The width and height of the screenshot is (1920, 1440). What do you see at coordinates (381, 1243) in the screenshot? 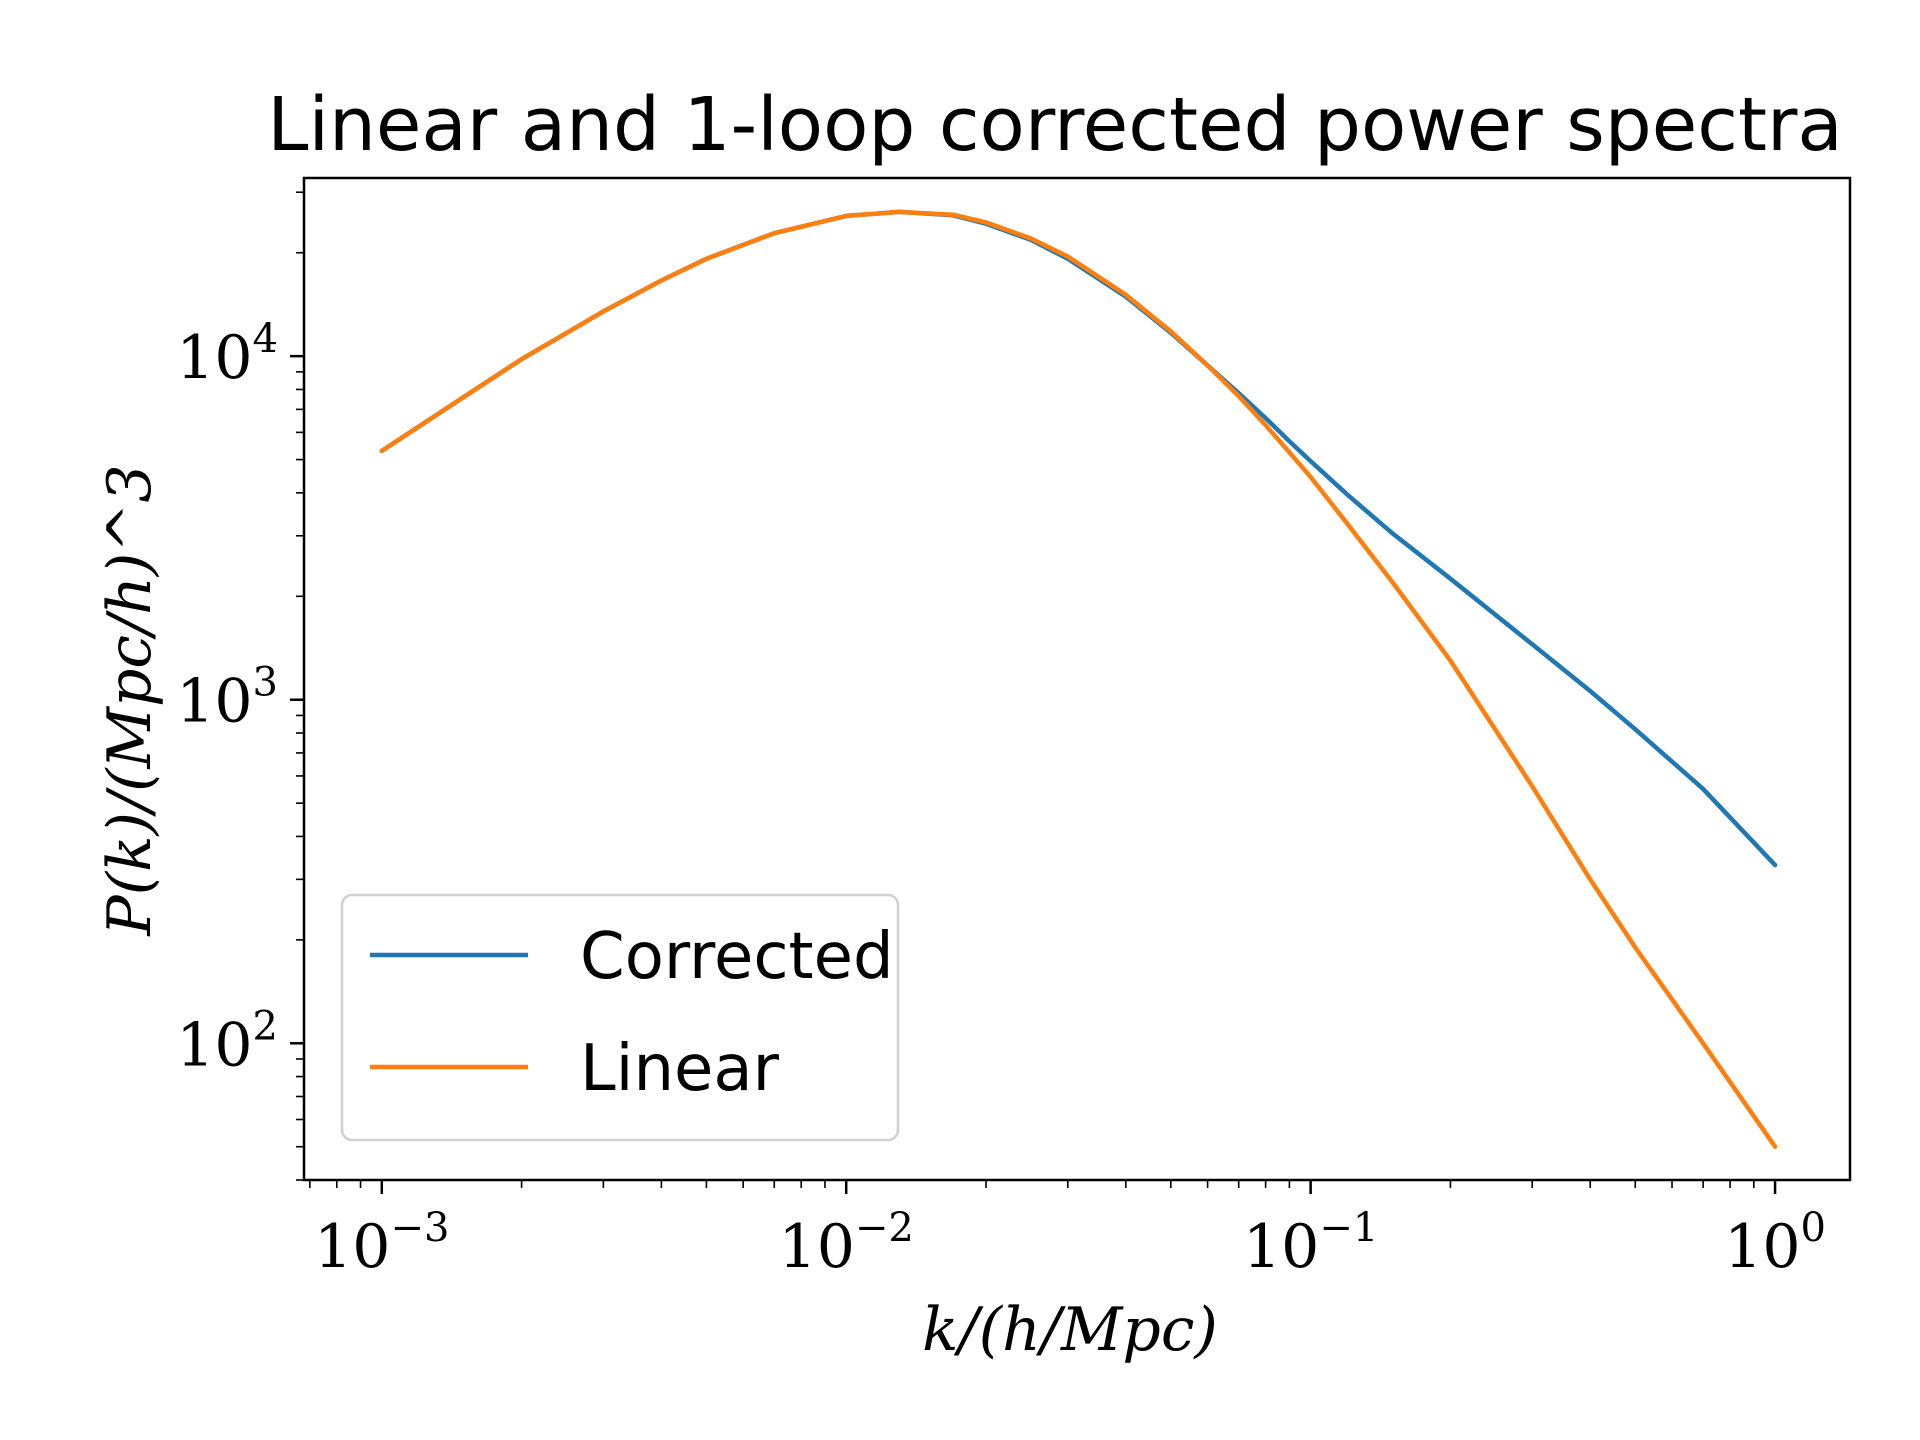
I see `x-tick-label: 10⁻³` at bounding box center [381, 1243].